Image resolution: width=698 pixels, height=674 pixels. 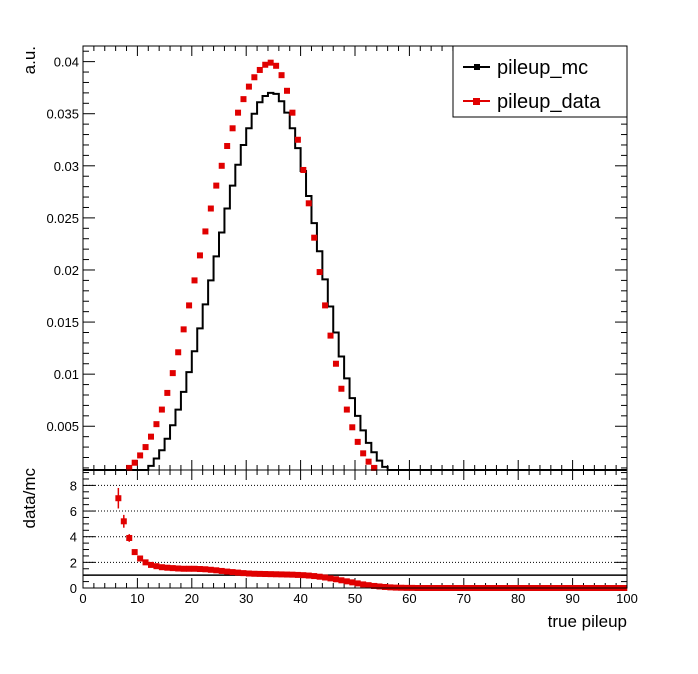 I want to click on legend: pileup_mc pileup_data, so click(x=540, y=81).